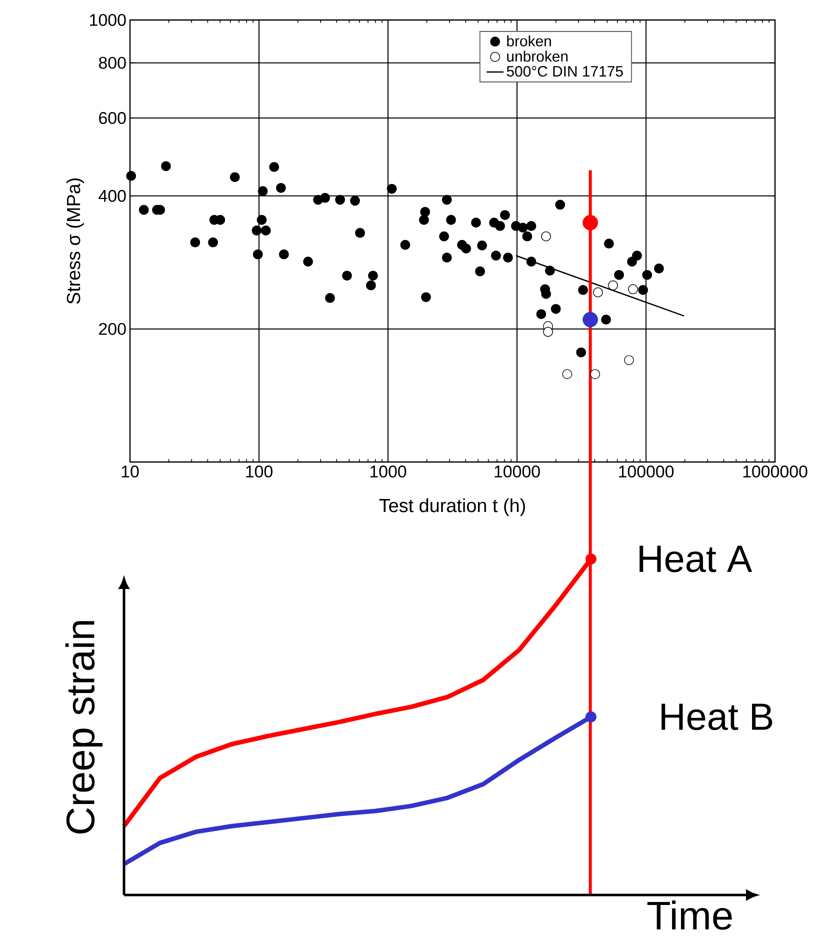 The image size is (827, 945). Describe the element at coordinates (75, 241) in the screenshot. I see `y-axis-title: Stress σ (MPa)` at that location.